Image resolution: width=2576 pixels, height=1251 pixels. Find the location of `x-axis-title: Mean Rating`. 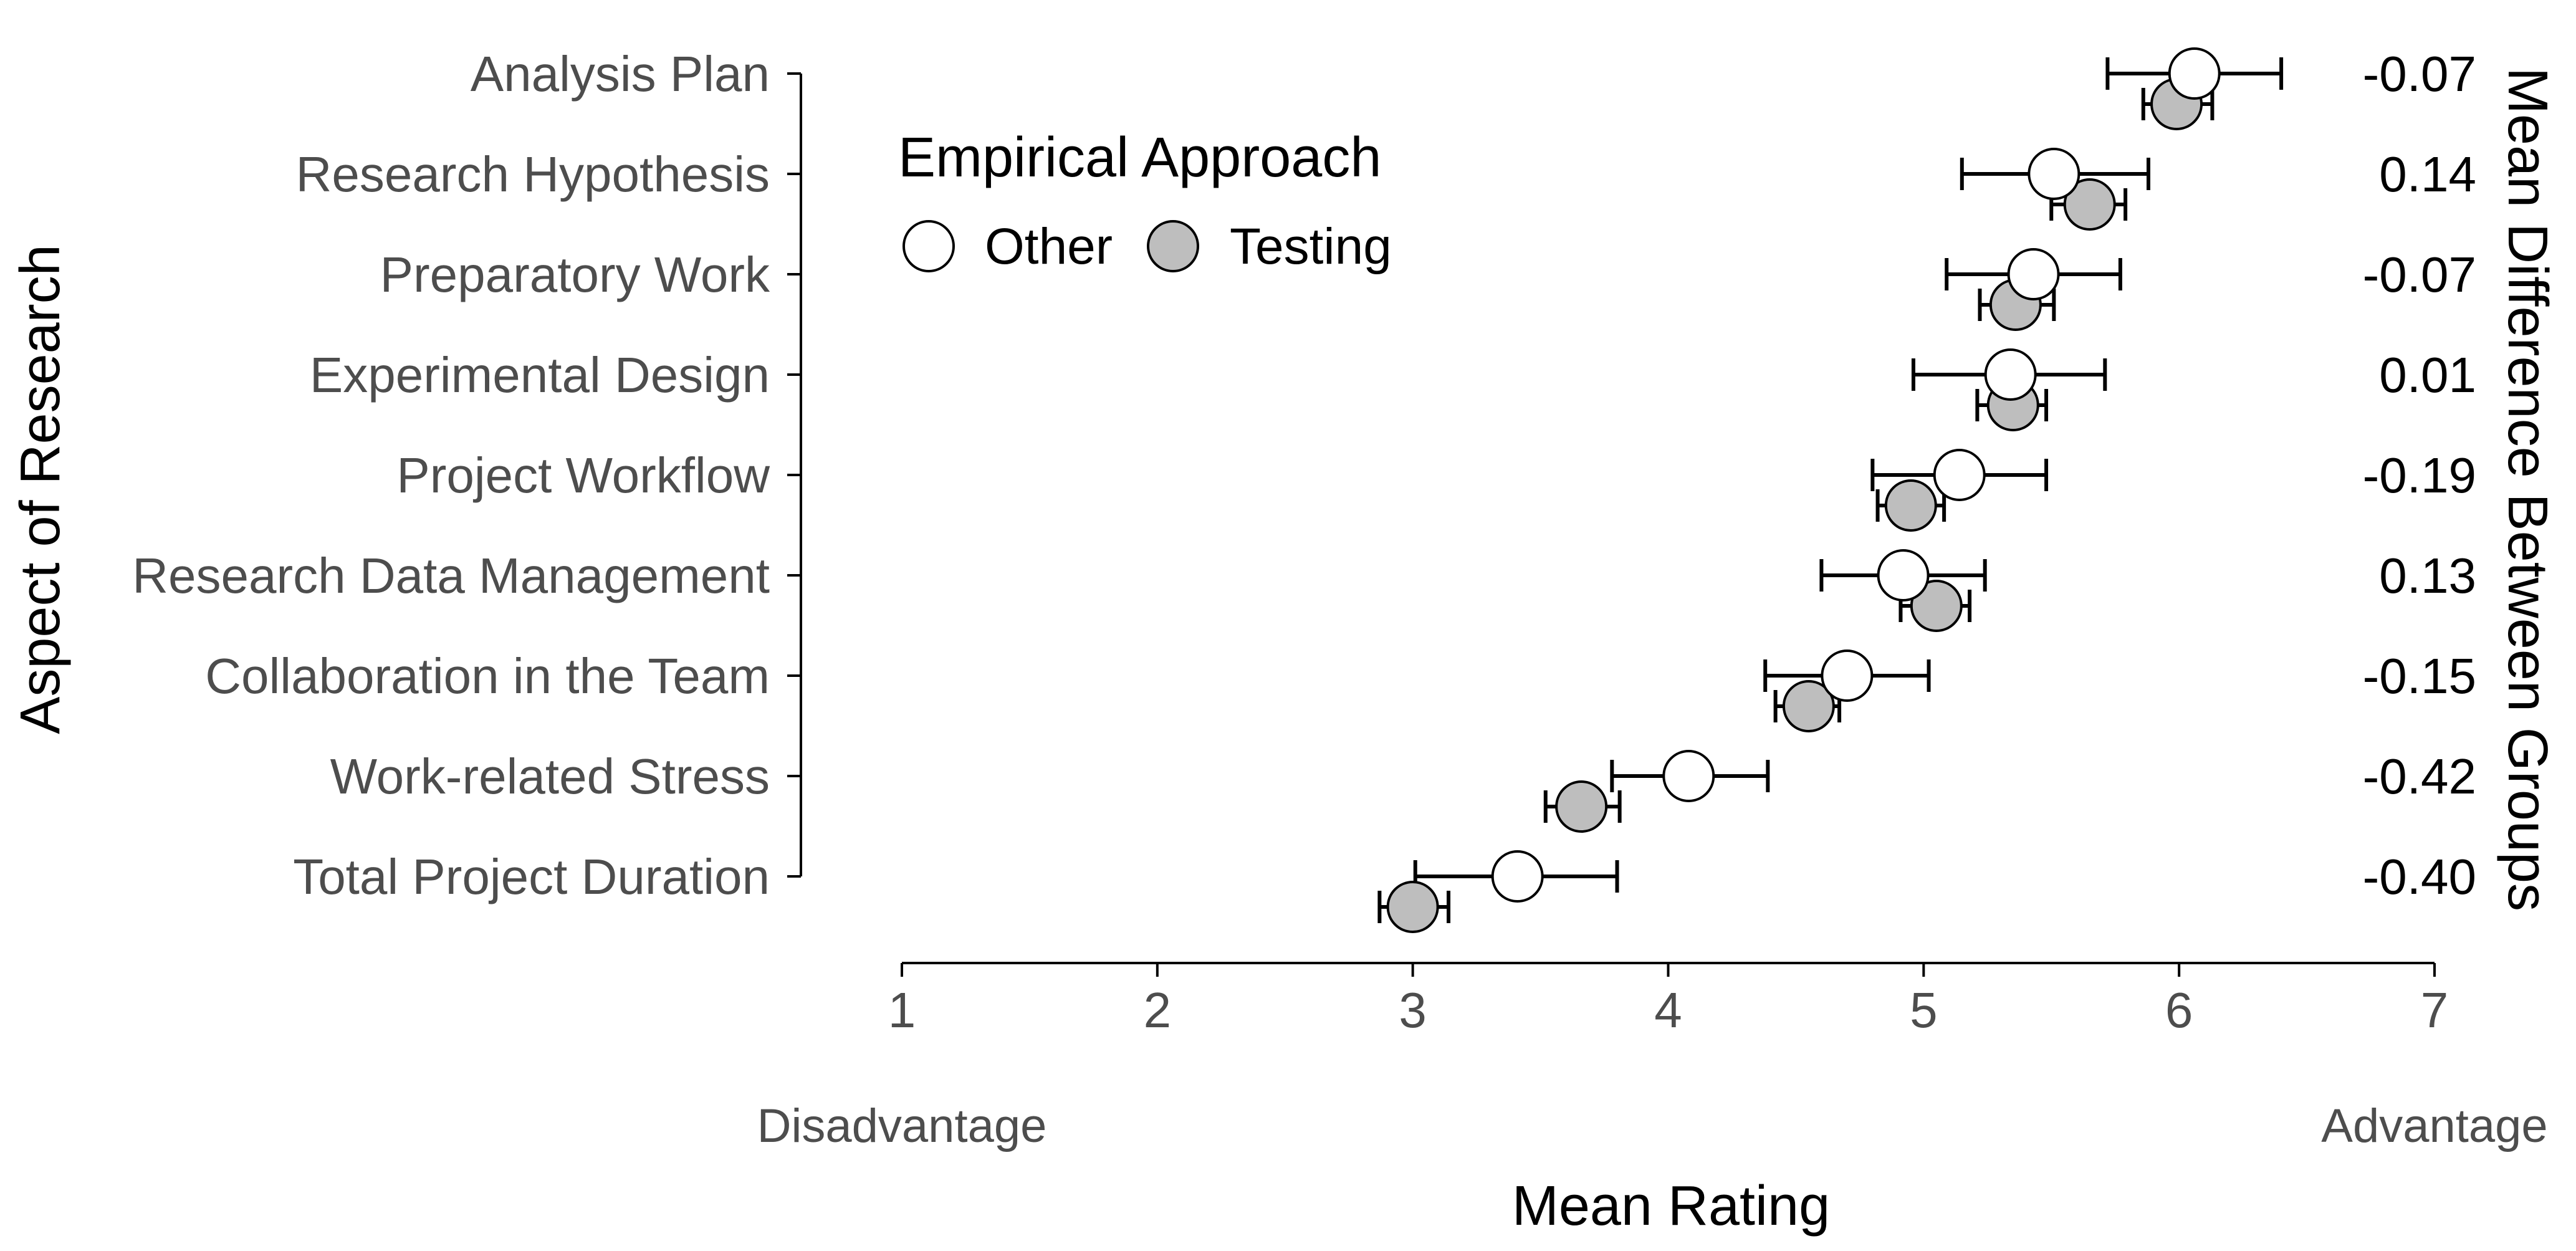

x-axis-title: Mean Rating is located at coordinates (1671, 1206).